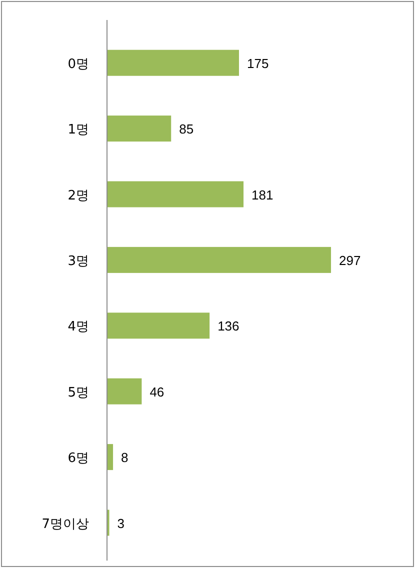 This screenshot has height=569, width=416. Describe the element at coordinates (124, 458) in the screenshot. I see `data-label: 8` at that location.